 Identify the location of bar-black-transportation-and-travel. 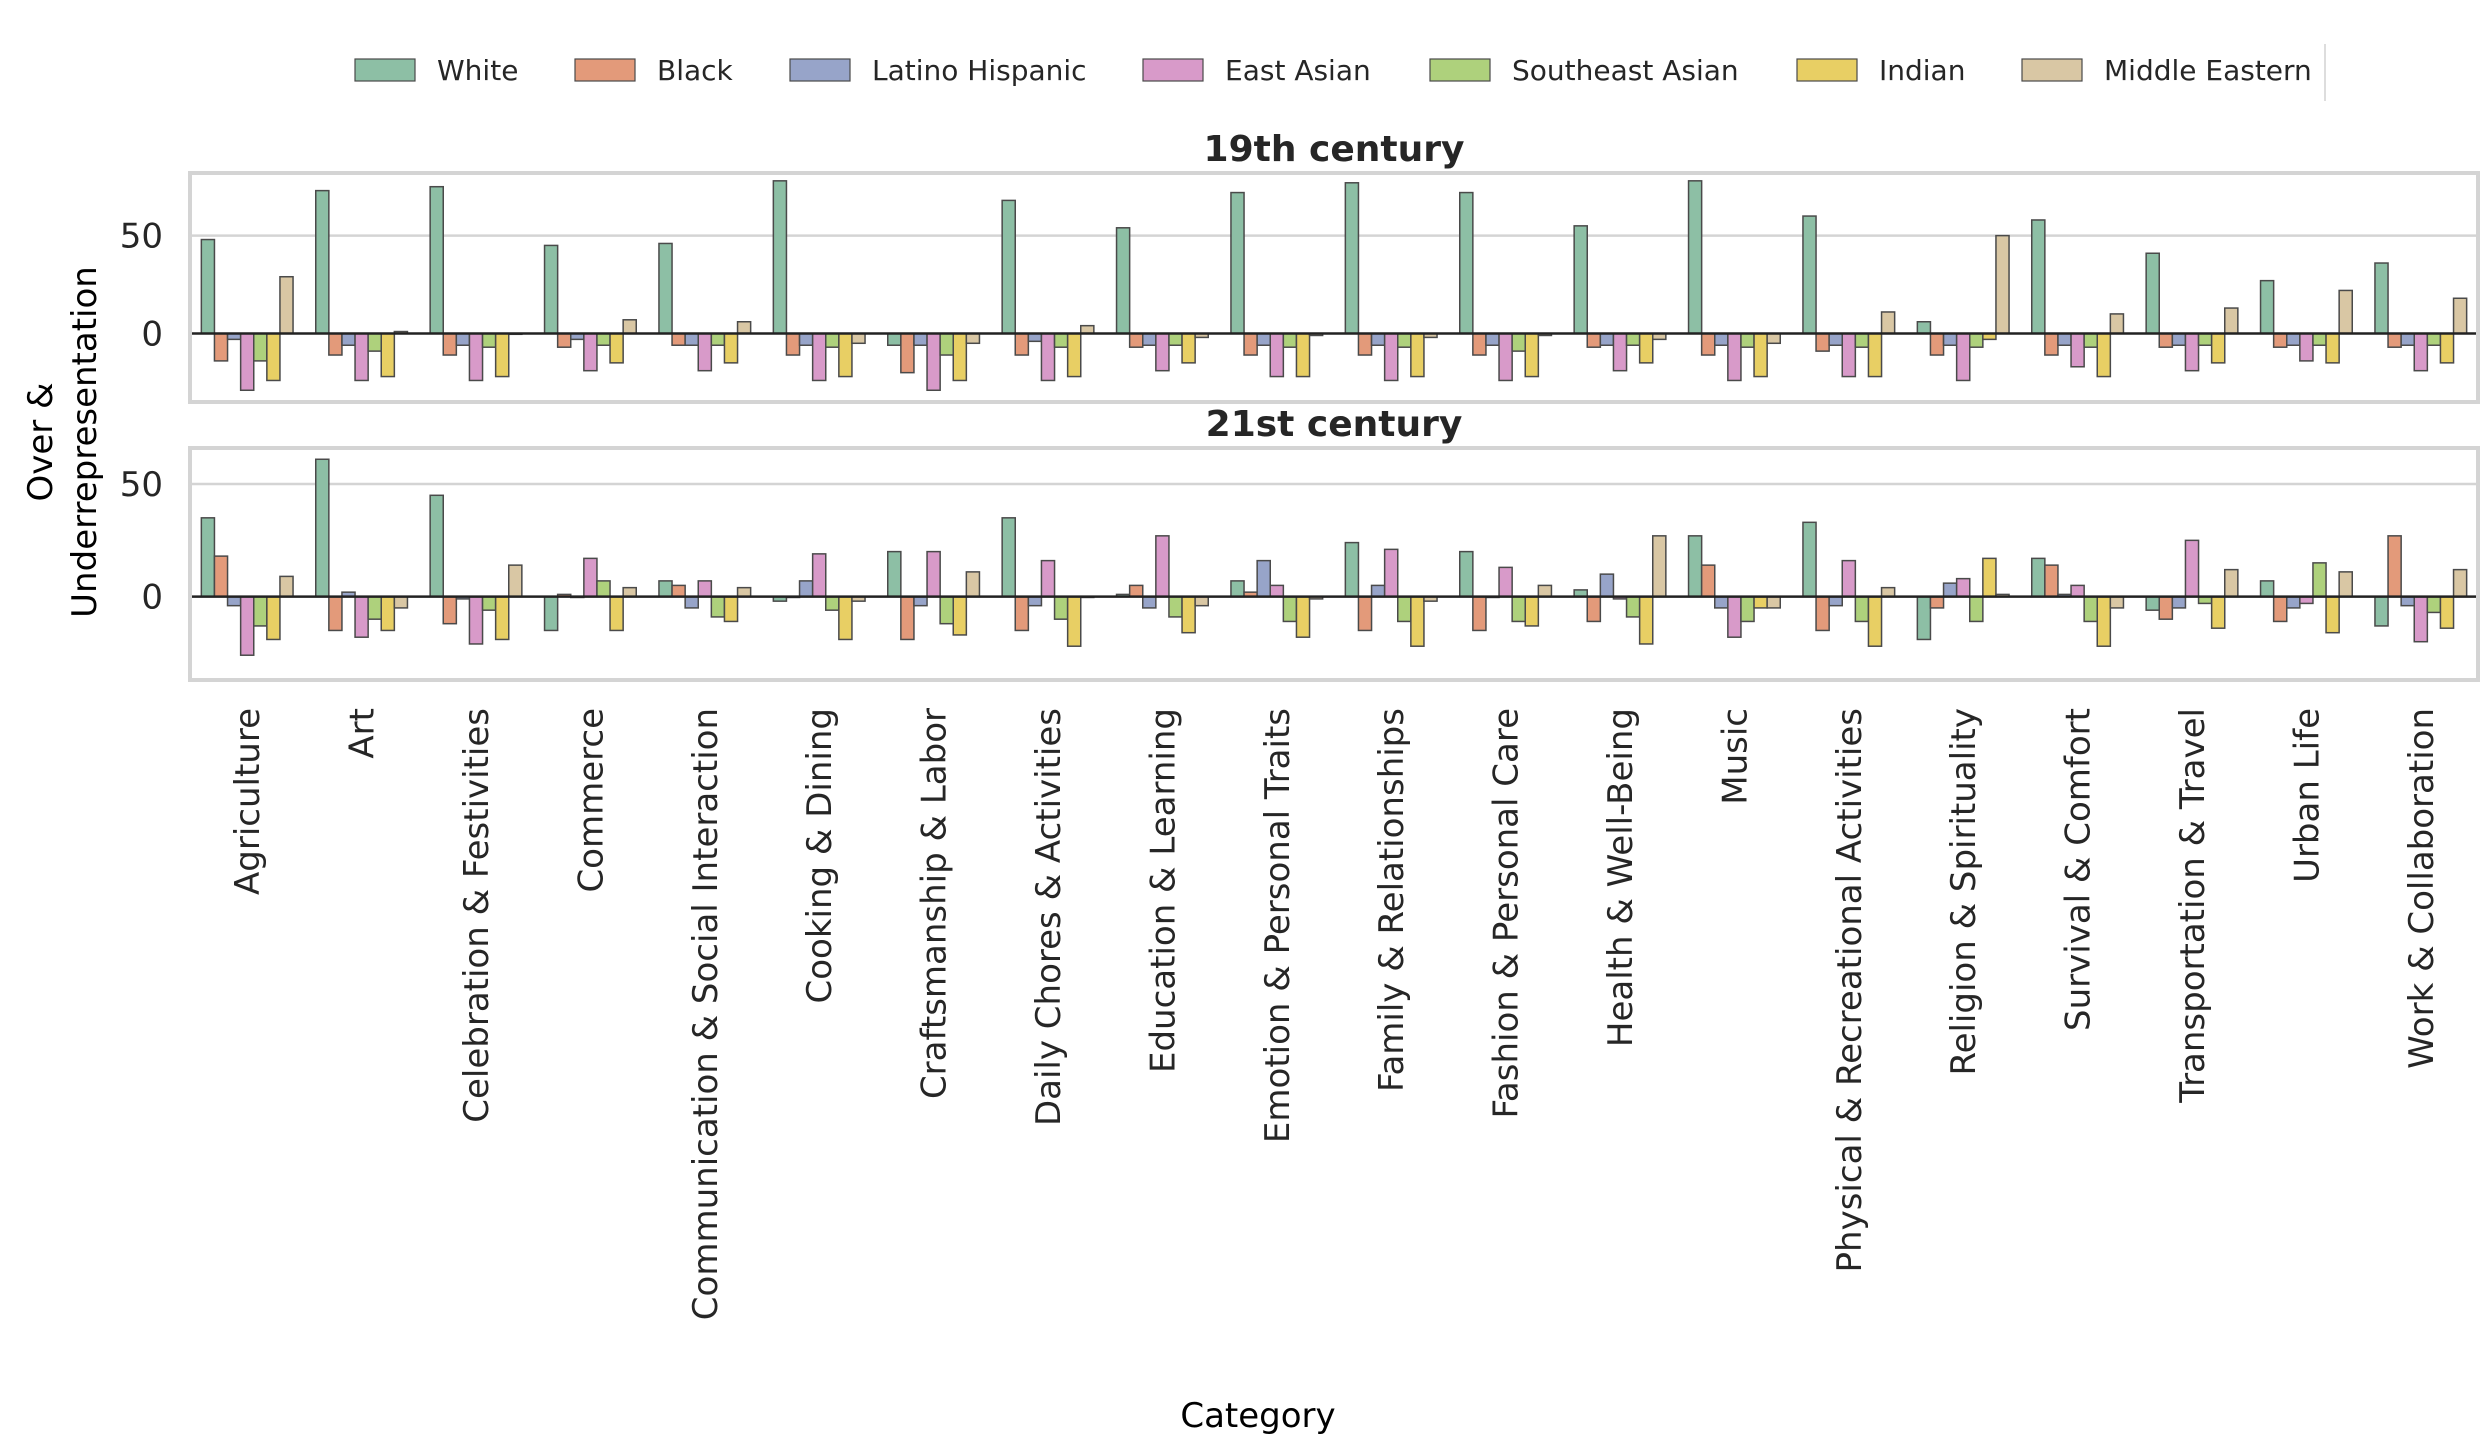
(2166, 607).